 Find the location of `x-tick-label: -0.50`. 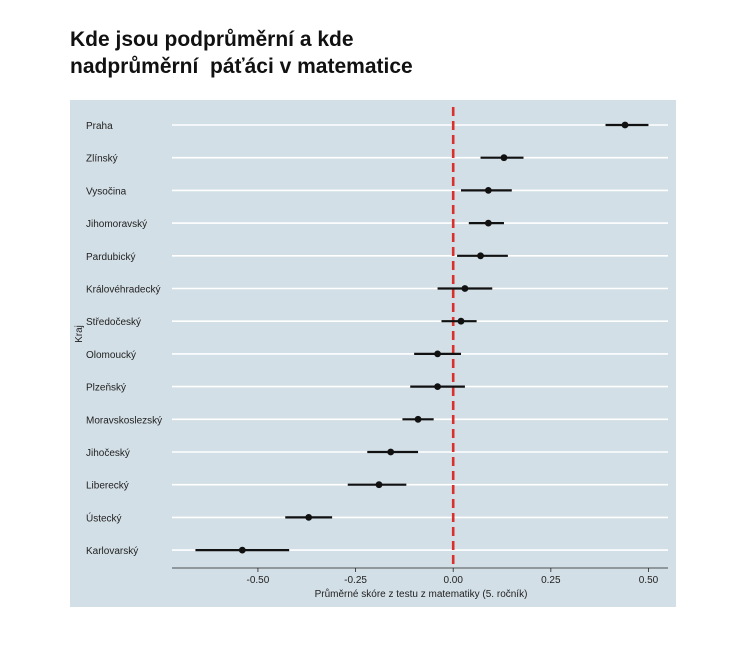

x-tick-label: -0.50 is located at coordinates (258, 580).